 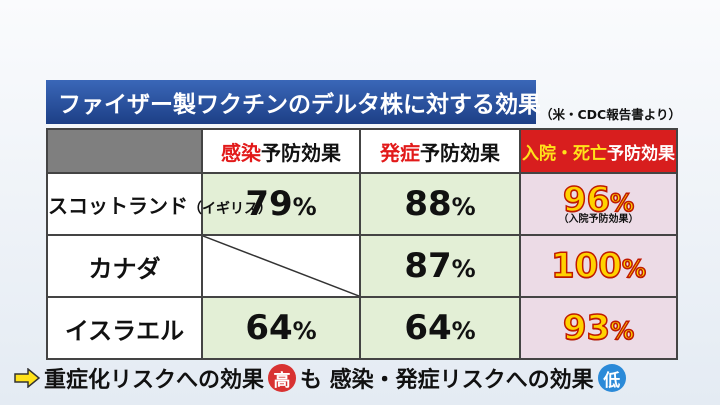 What do you see at coordinates (598, 204) in the screenshot?
I see `cell-scotland-death: 96% （入院予防効果）` at bounding box center [598, 204].